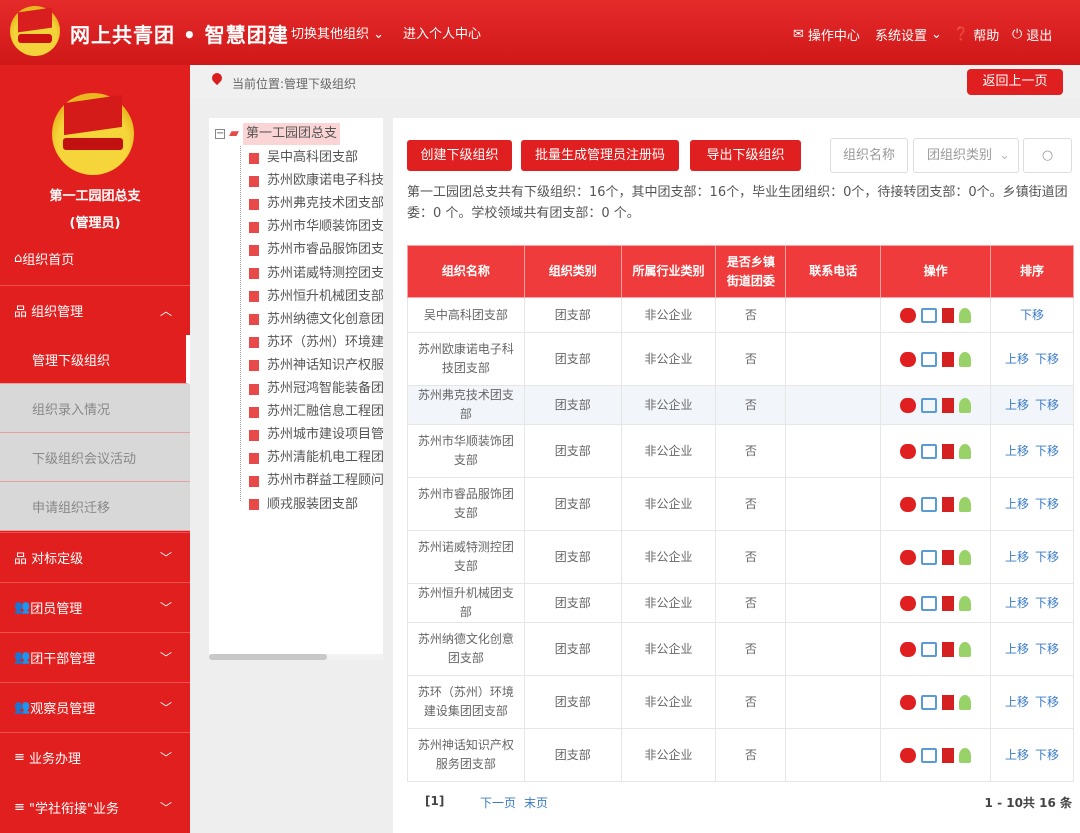 The width and height of the screenshot is (1080, 833). I want to click on tree-node: 苏州市华顺装饰团支部, so click(308, 227).